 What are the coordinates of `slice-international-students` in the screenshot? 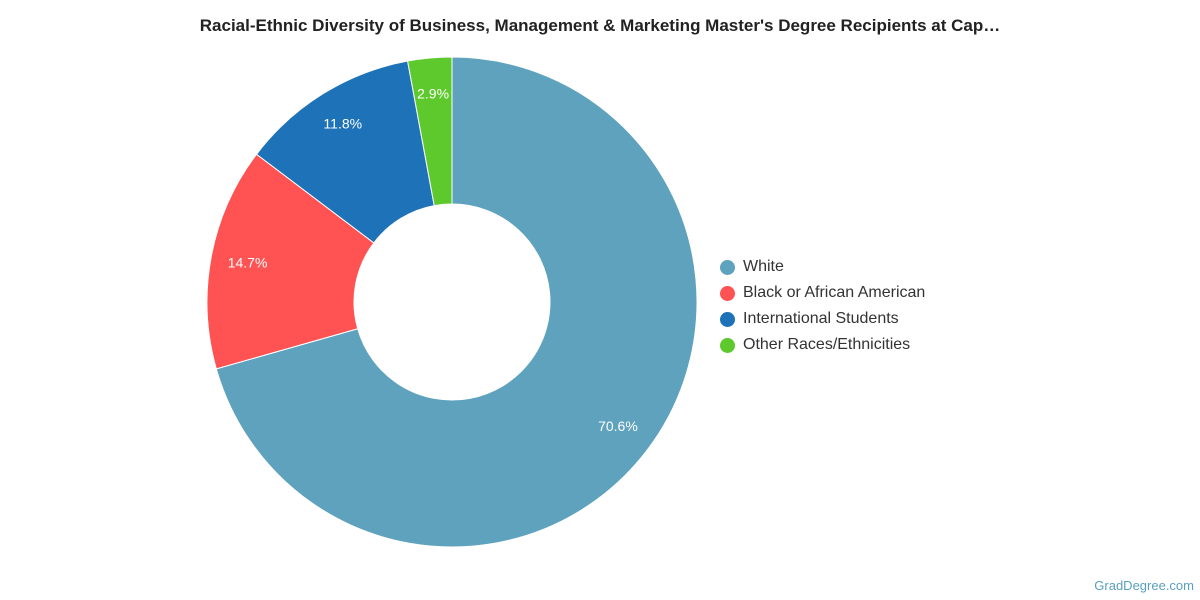 It's located at (345, 152).